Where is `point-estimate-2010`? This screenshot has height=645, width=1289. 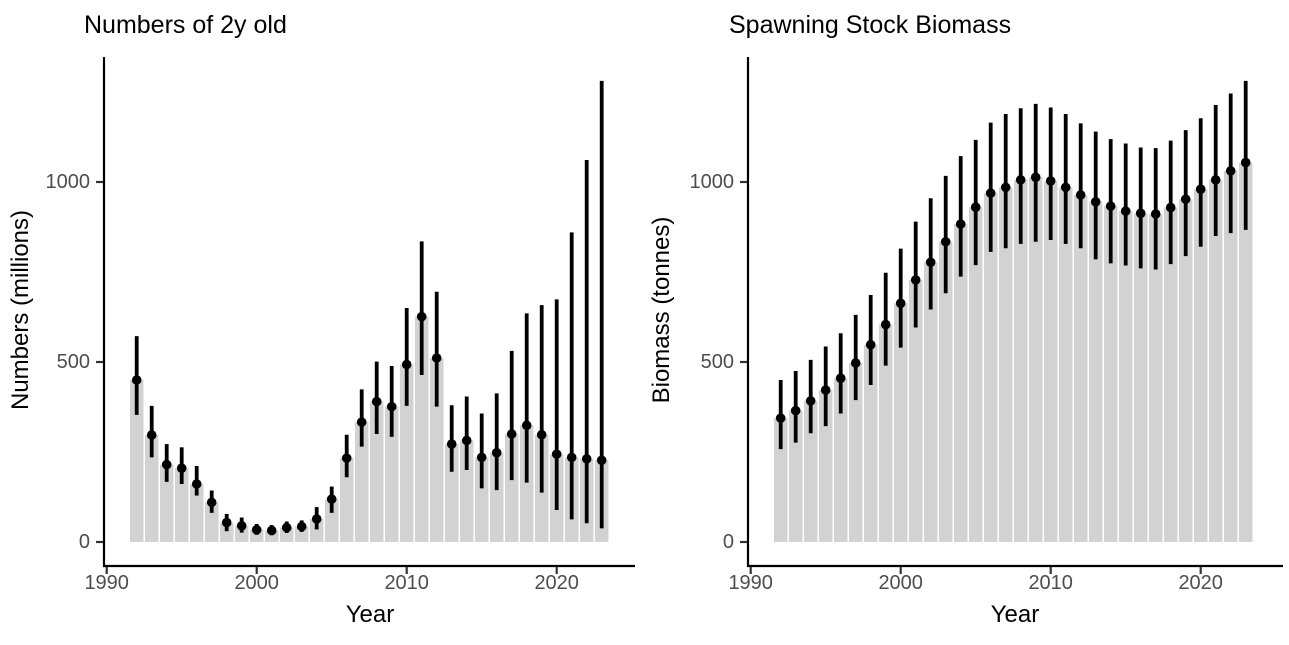
point-estimate-2010 is located at coordinates (406, 364).